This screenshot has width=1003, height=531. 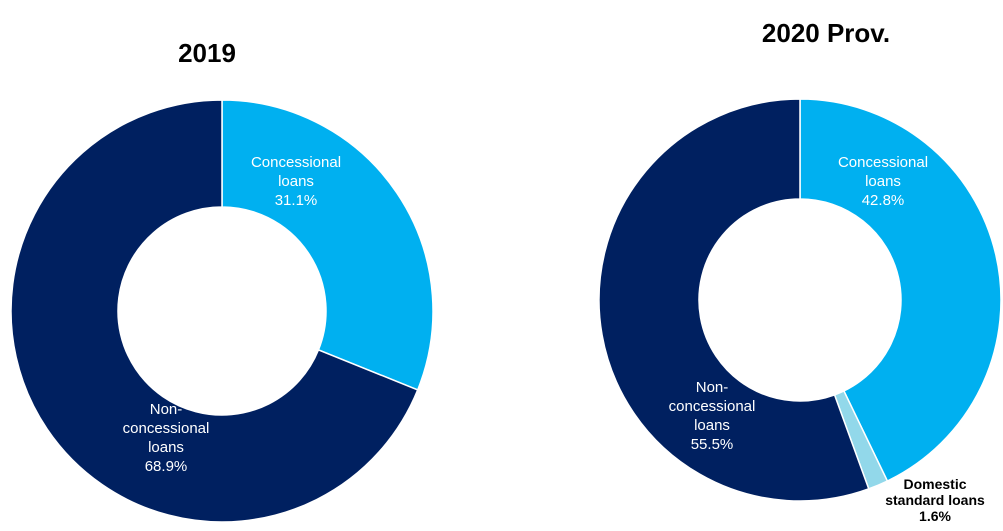 What do you see at coordinates (296, 200) in the screenshot?
I see `data-label-line: 31.1%` at bounding box center [296, 200].